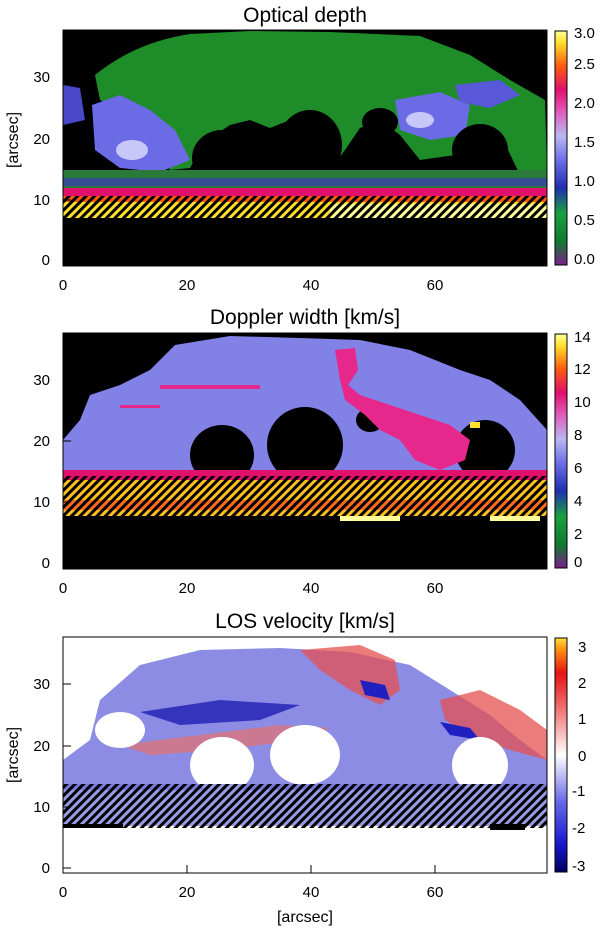 This screenshot has height=930, width=600. Describe the element at coordinates (578, 534) in the screenshot. I see `colorbar-tick-label: 2` at that location.